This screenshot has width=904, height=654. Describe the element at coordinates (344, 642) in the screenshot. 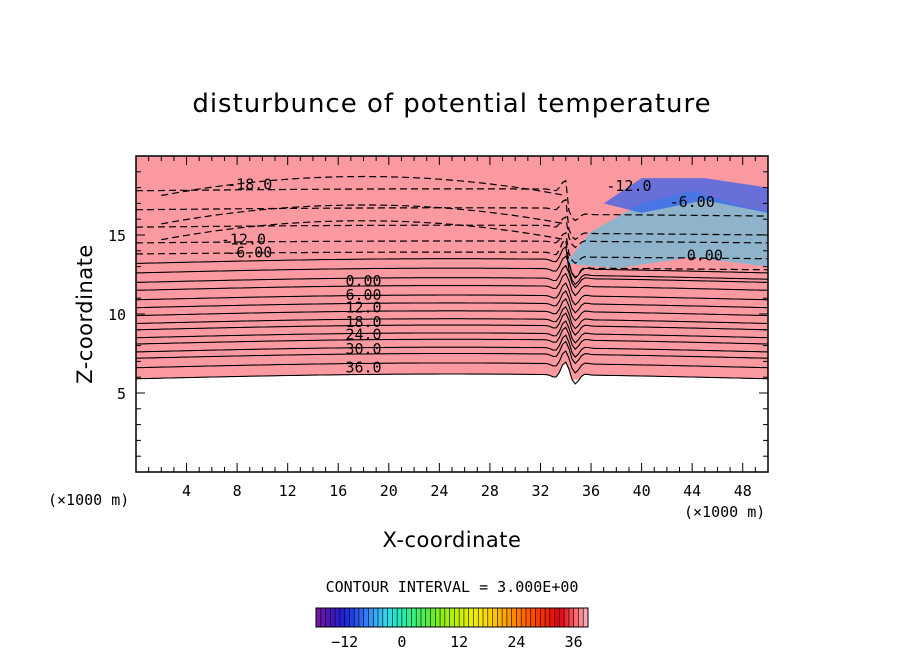

I see `colorbar-tick-label: −12` at that location.